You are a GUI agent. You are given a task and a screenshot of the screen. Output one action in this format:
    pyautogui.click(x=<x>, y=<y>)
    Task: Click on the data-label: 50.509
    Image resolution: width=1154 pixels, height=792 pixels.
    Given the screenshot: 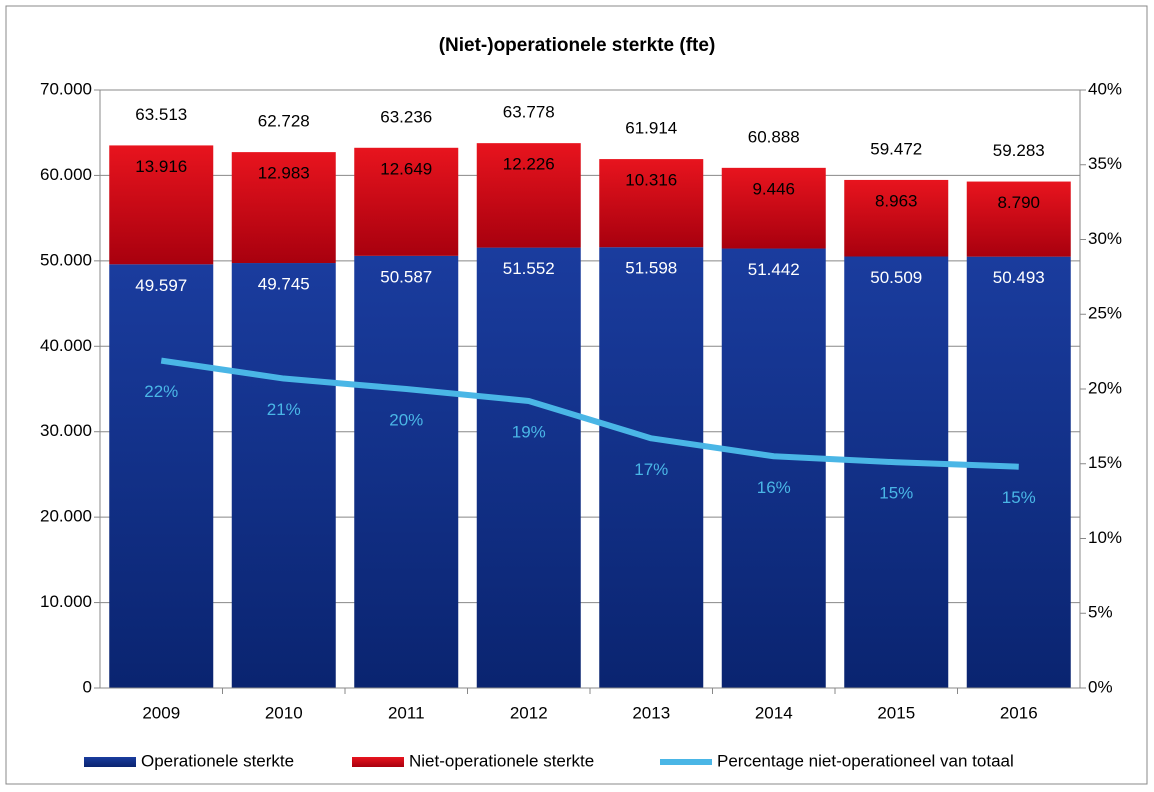 What is the action you would take?
    pyautogui.click(x=896, y=277)
    